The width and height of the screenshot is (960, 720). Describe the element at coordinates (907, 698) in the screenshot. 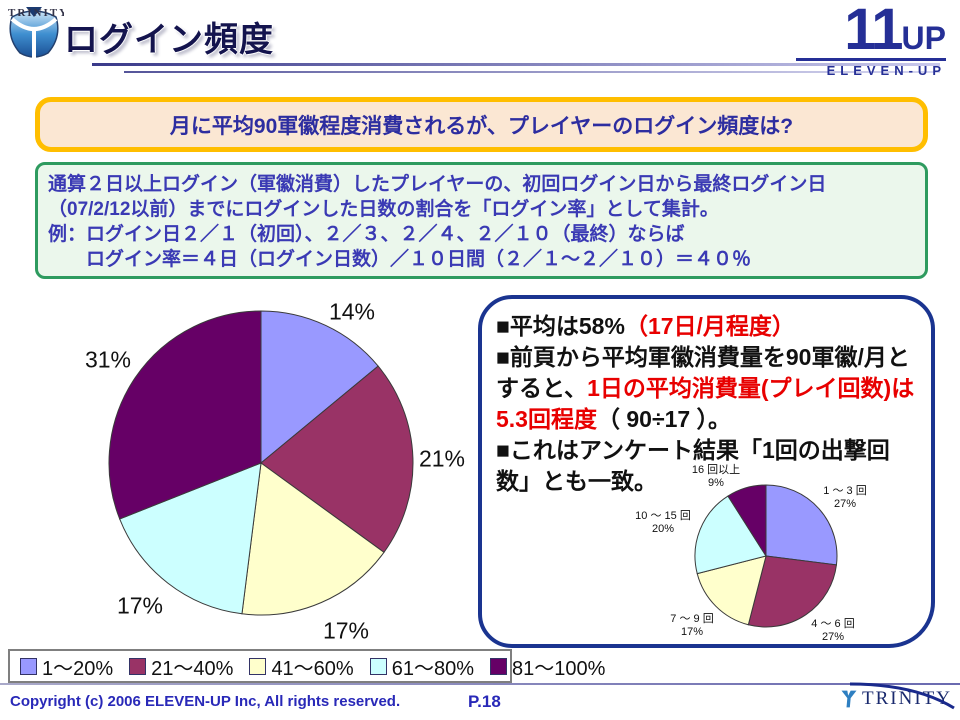

I see `trinity-footer-text: TRINITY` at that location.